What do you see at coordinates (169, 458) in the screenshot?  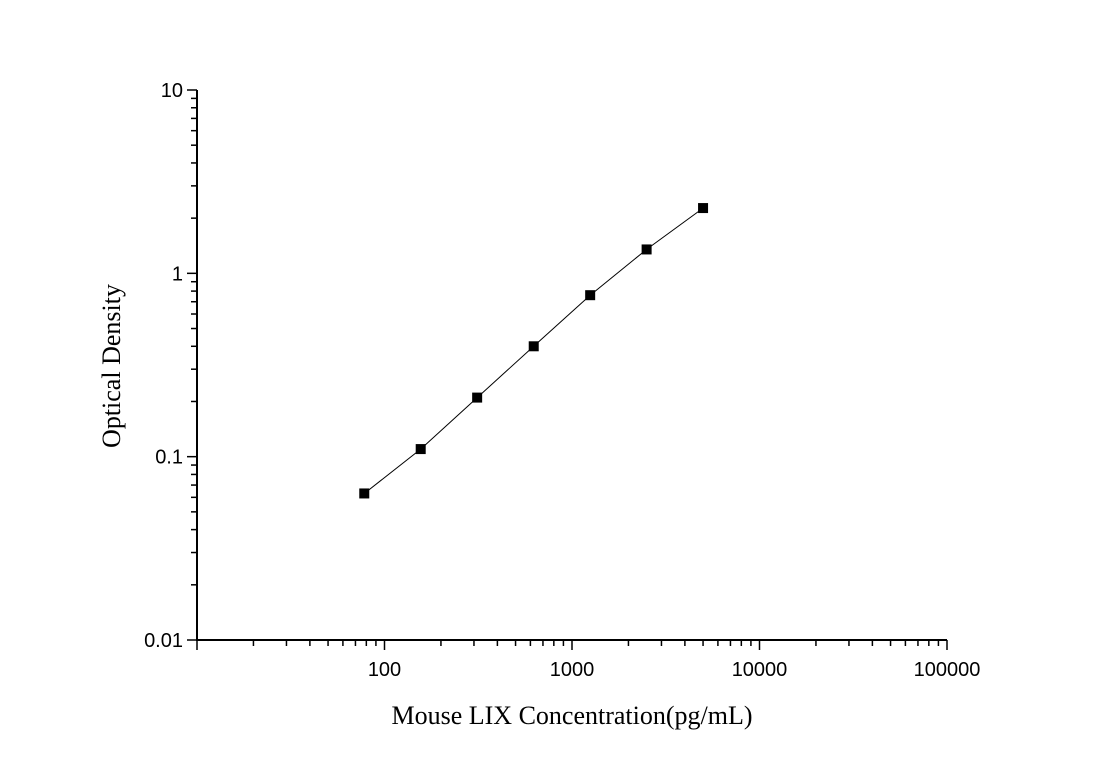 I see `y-tick-label: 0.1` at bounding box center [169, 458].